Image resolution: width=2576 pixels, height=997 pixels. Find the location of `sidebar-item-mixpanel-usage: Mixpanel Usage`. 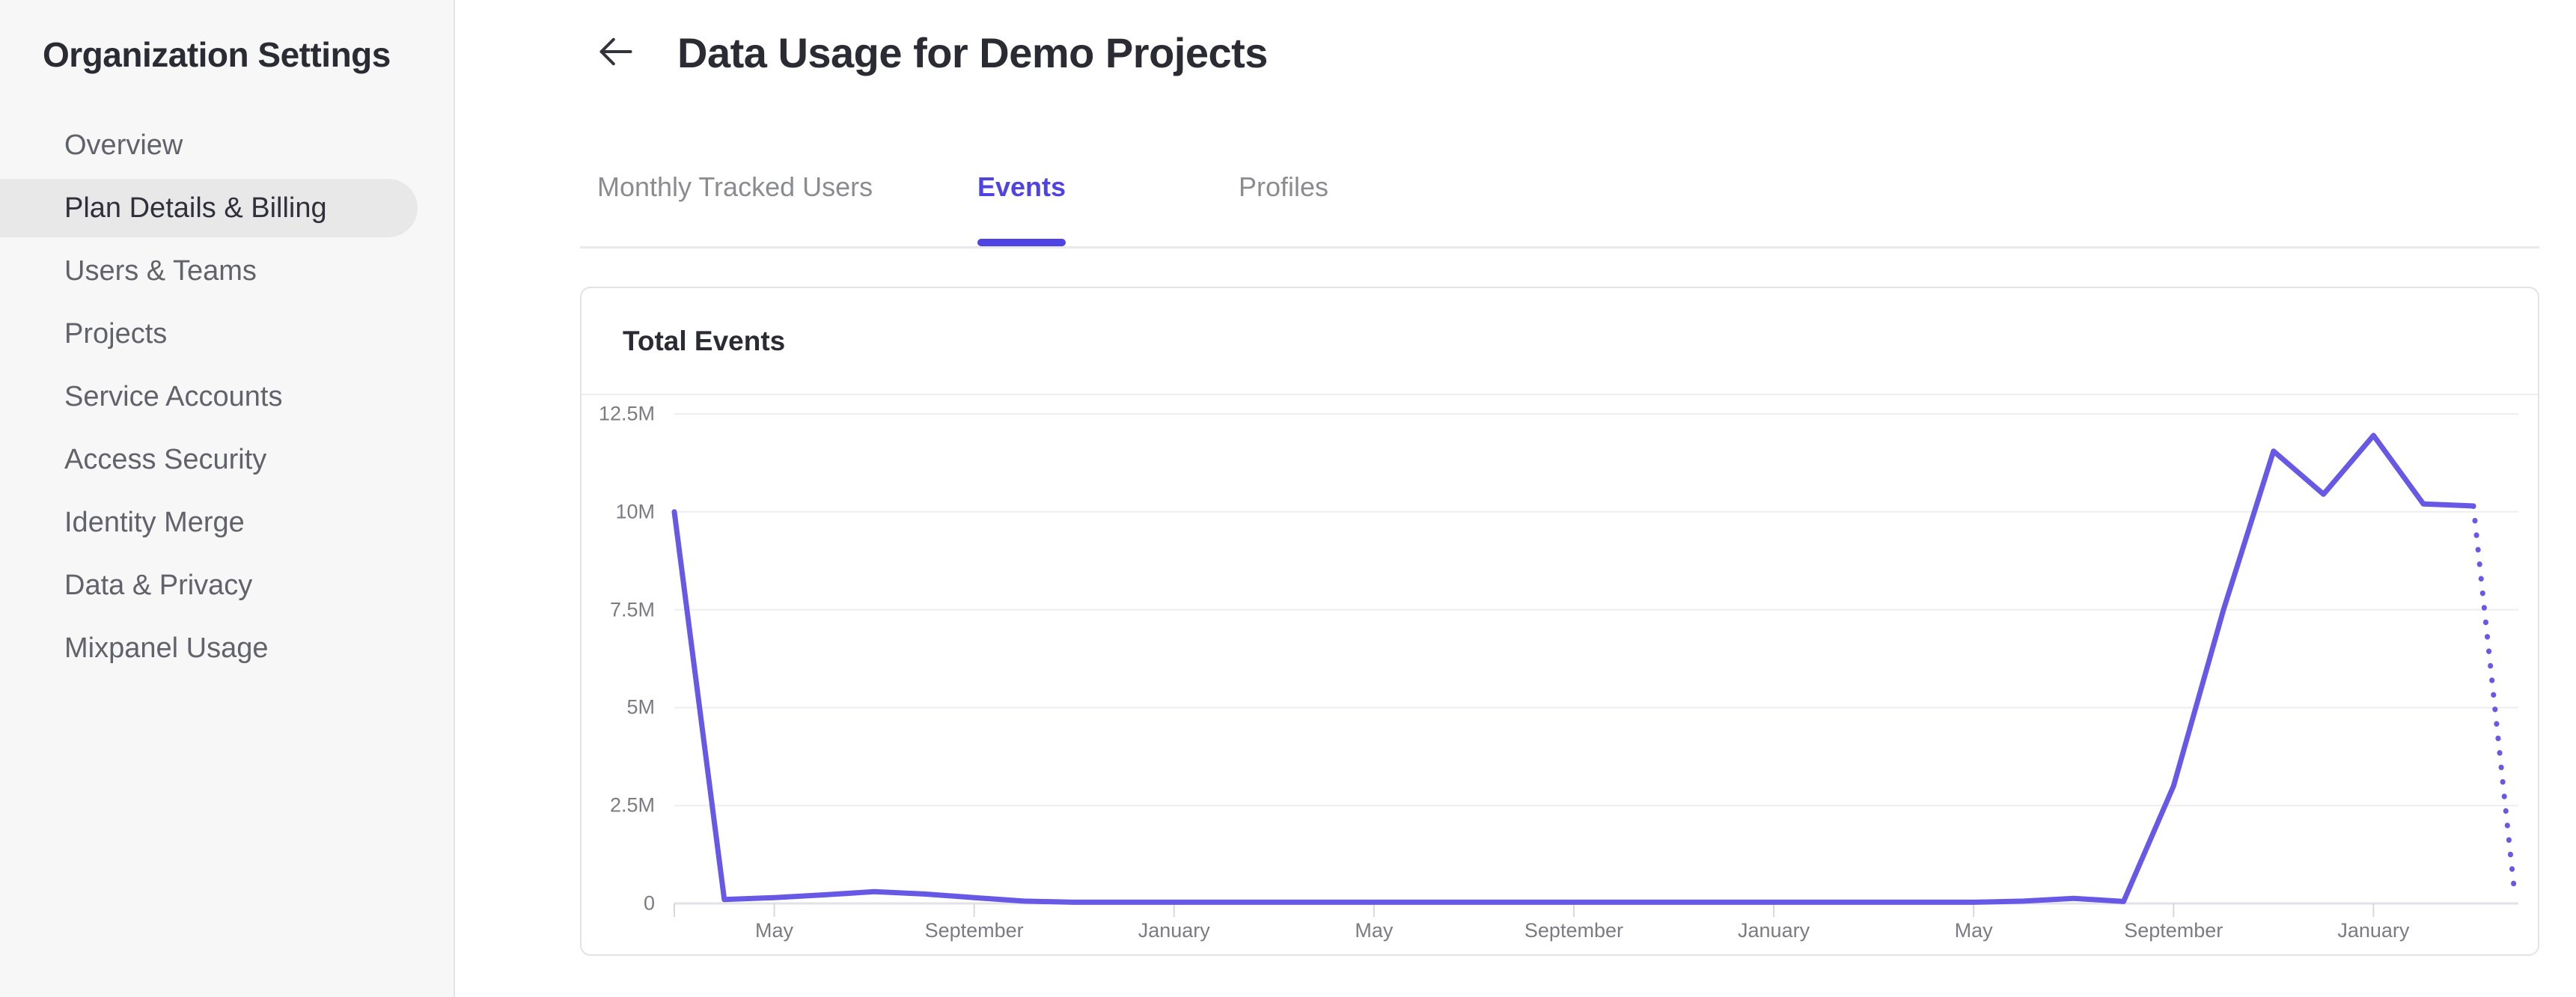

sidebar-item-mixpanel-usage: Mixpanel Usage is located at coordinates (227, 648).